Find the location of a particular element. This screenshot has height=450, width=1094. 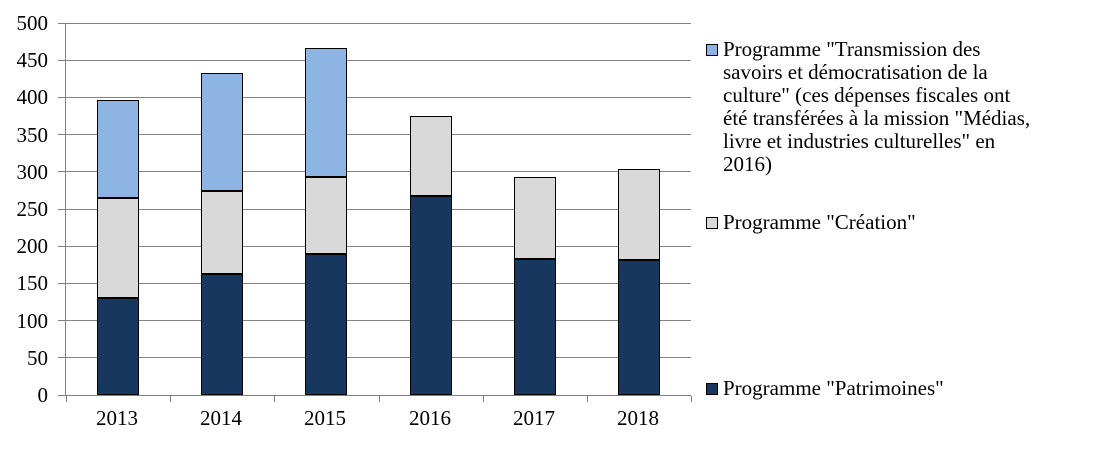

x-tick-label-2014: 2014 is located at coordinates (221, 418).